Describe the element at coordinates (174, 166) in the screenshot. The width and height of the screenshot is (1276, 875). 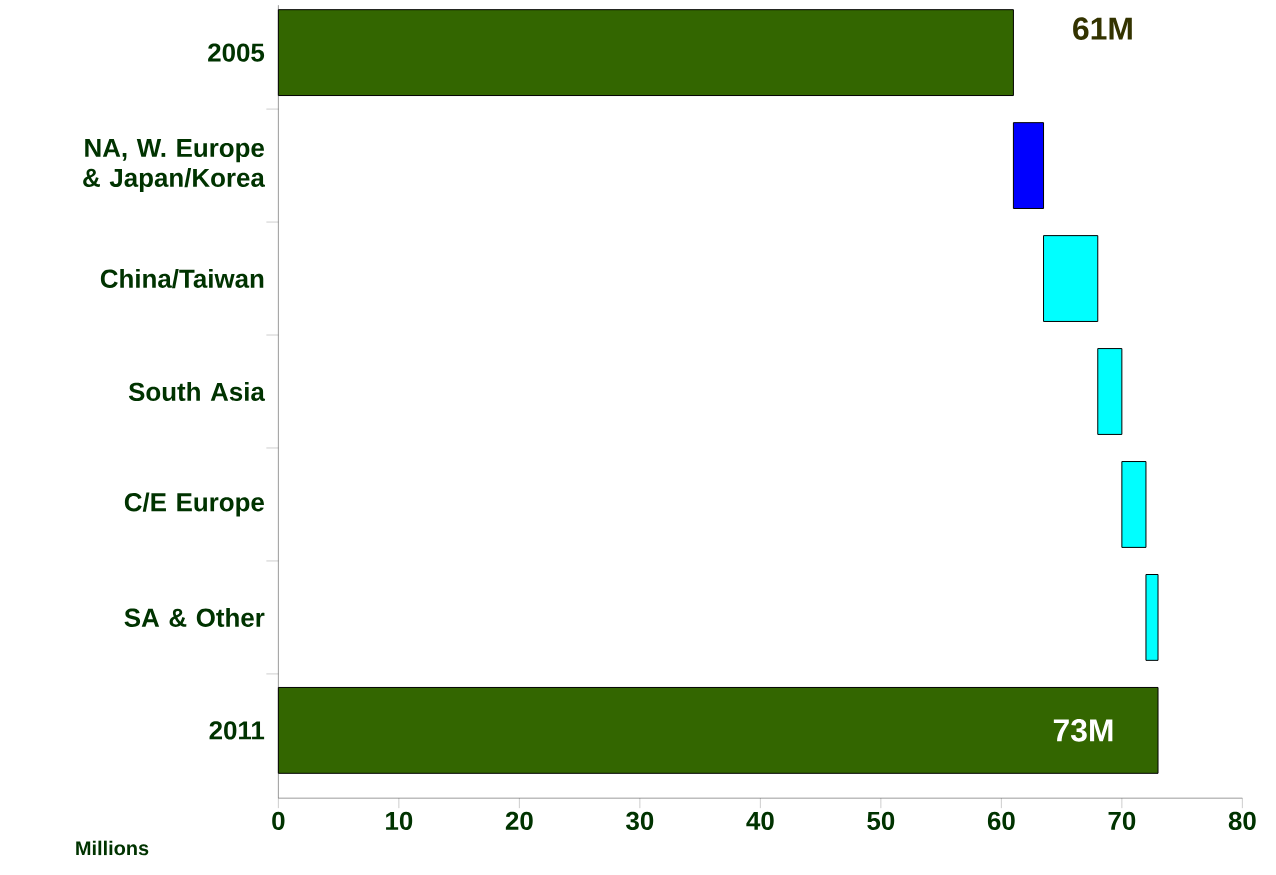
I see `y-tick-label: NA, W. Europe & Japan/Korea` at that location.